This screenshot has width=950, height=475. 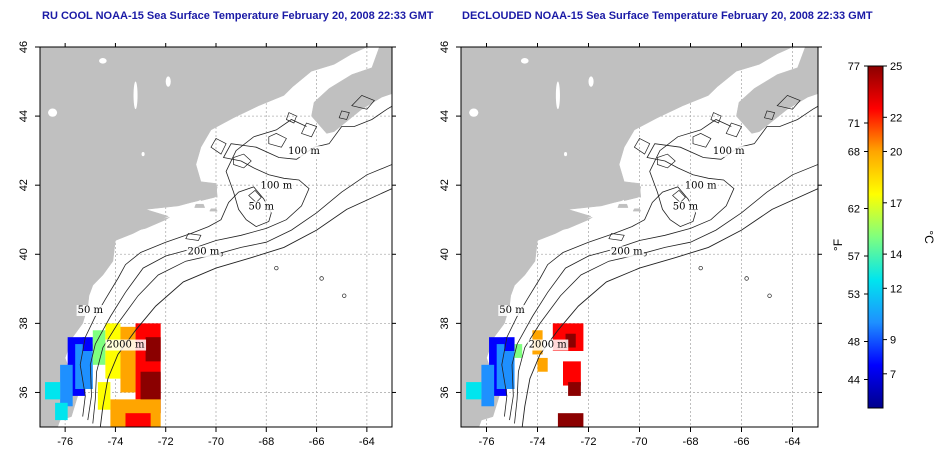 I want to click on temperature-colorbar: 77 71 68 62 57 53 48 44 25 22 20 17 14 12 9 7 °F °C, so click(x=883, y=235).